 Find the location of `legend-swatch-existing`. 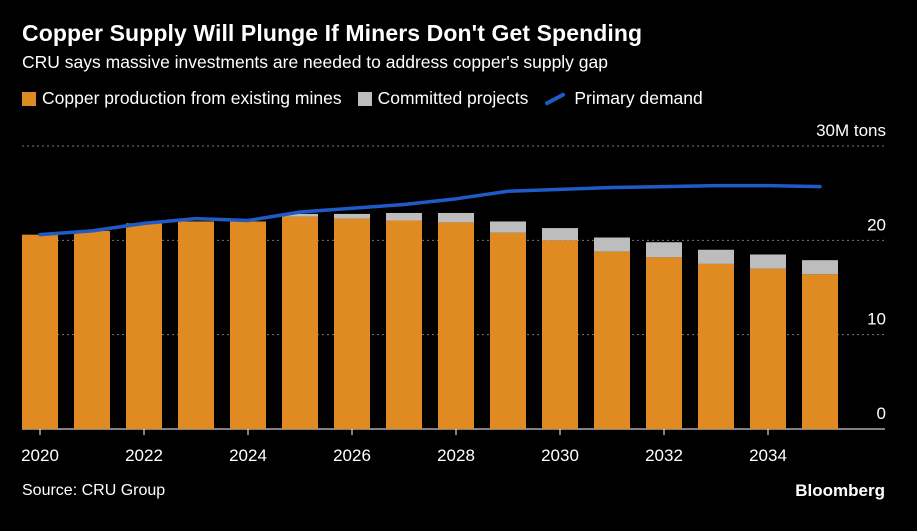

legend-swatch-existing is located at coordinates (29, 98).